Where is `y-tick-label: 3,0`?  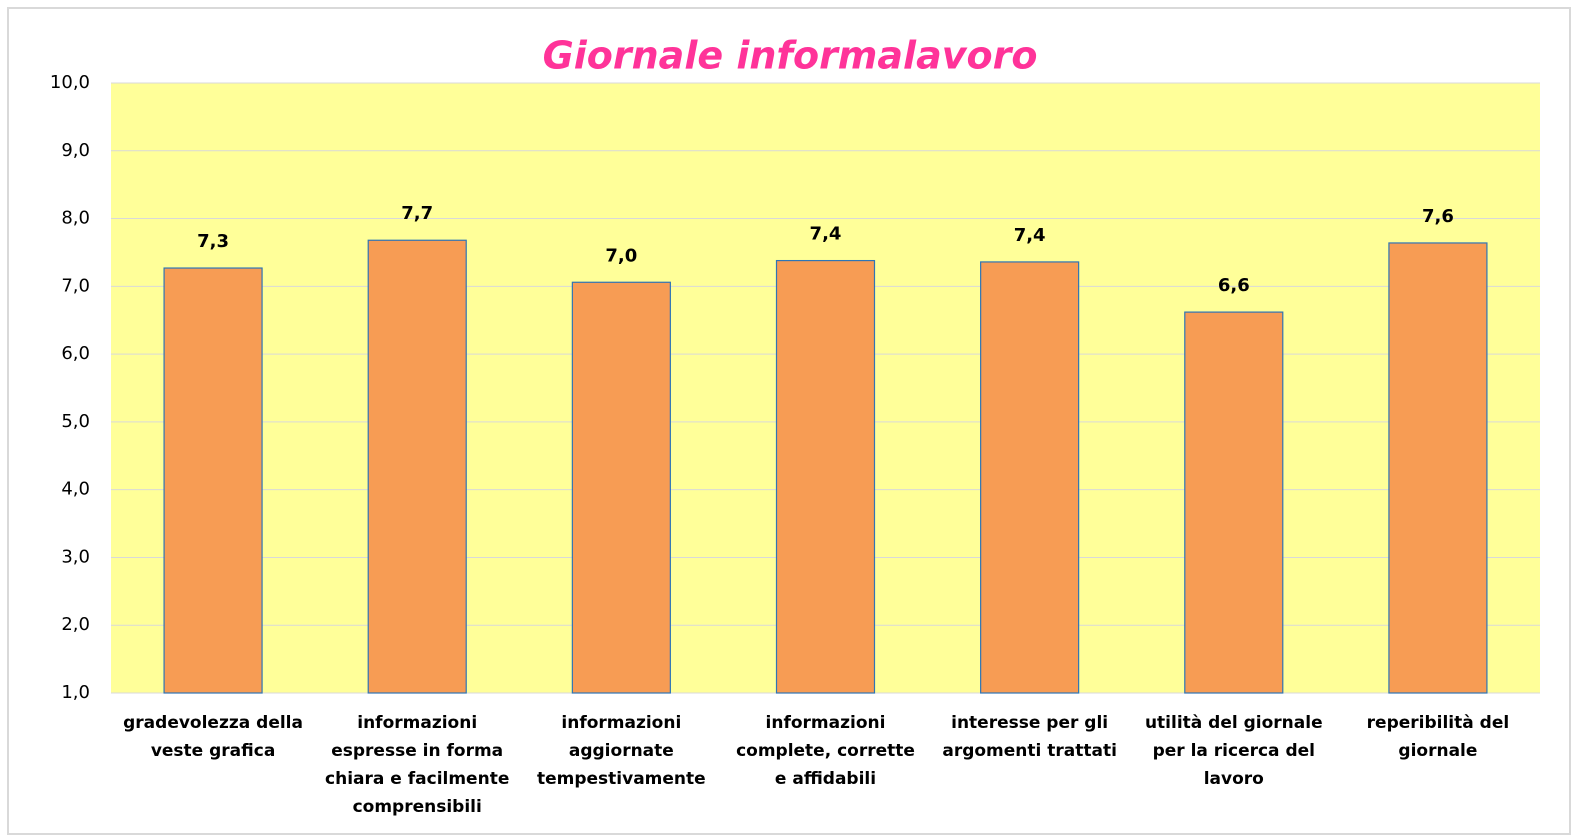
y-tick-label: 3,0 is located at coordinates (75, 556).